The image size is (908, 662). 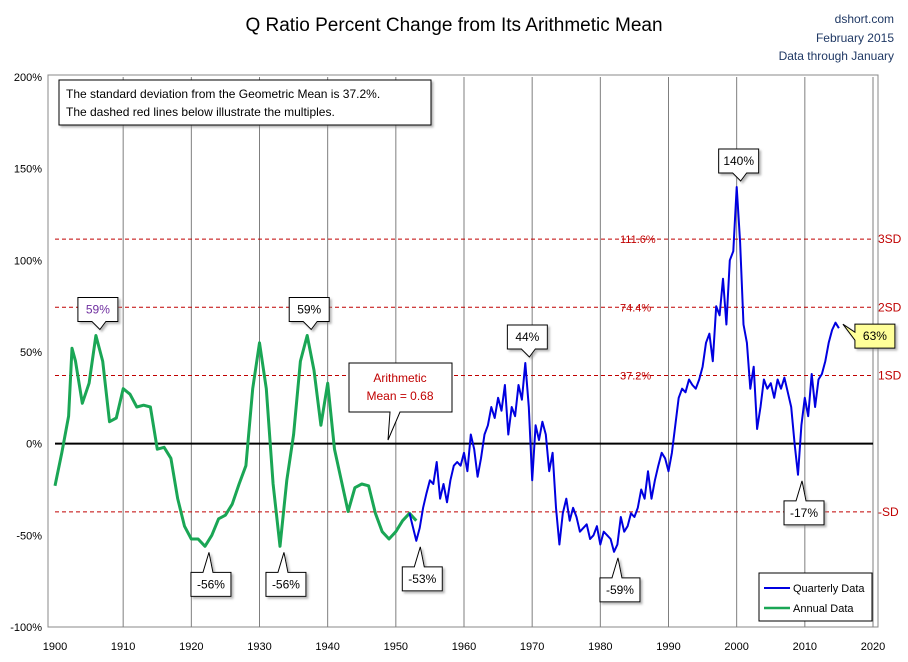 I want to click on mean-callout: Arithmetic Mean = 0.68, so click(x=400, y=401).